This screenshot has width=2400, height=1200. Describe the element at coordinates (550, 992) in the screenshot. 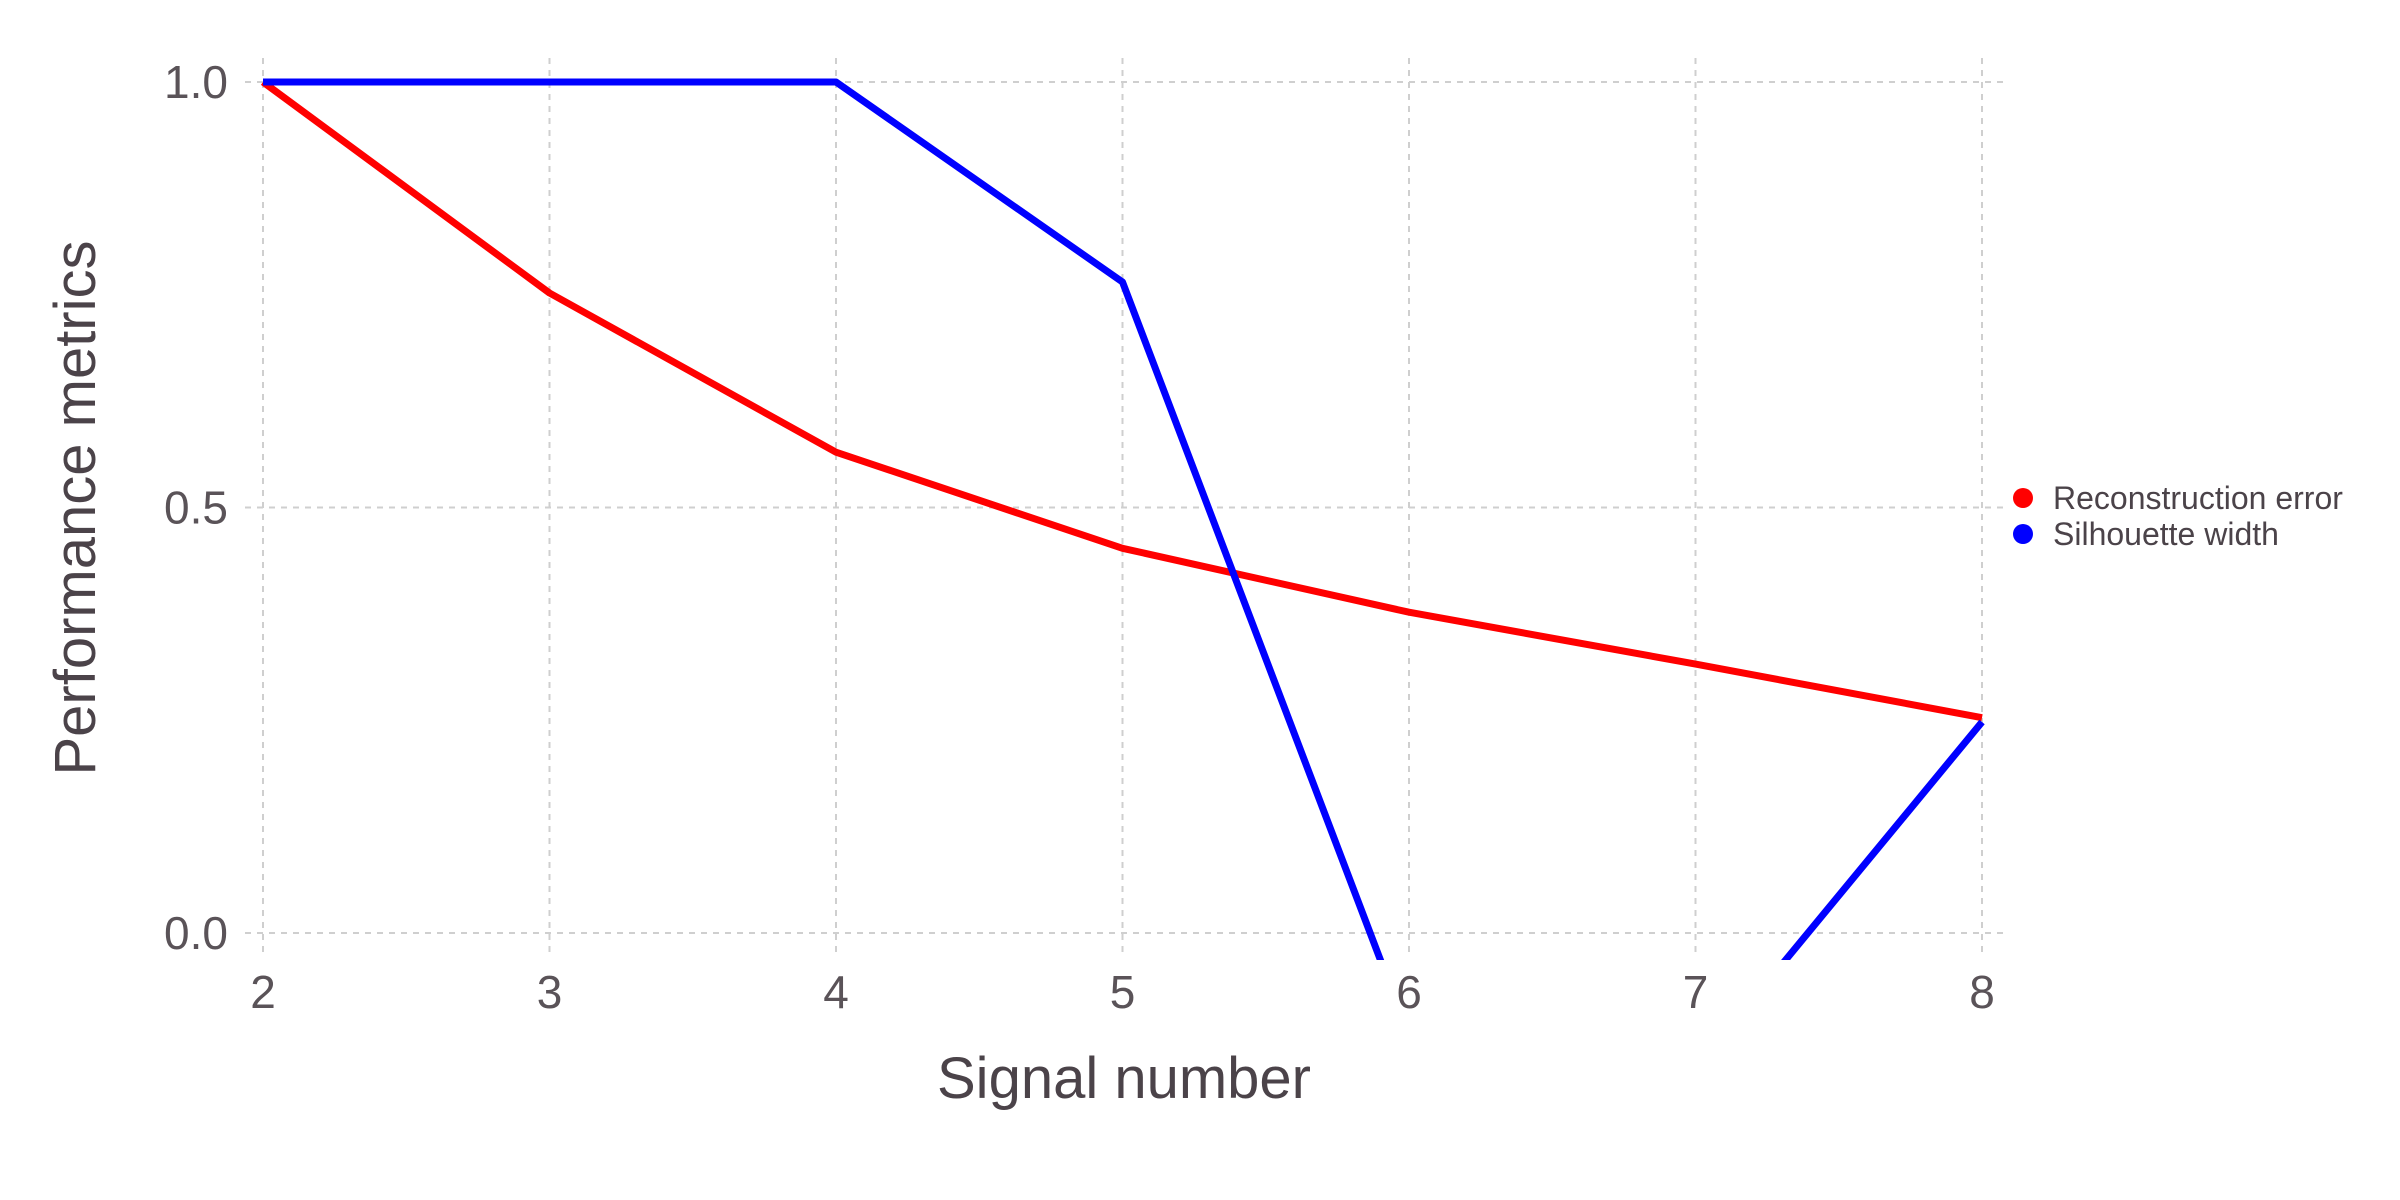

I see `x-tick-label: 3` at that location.